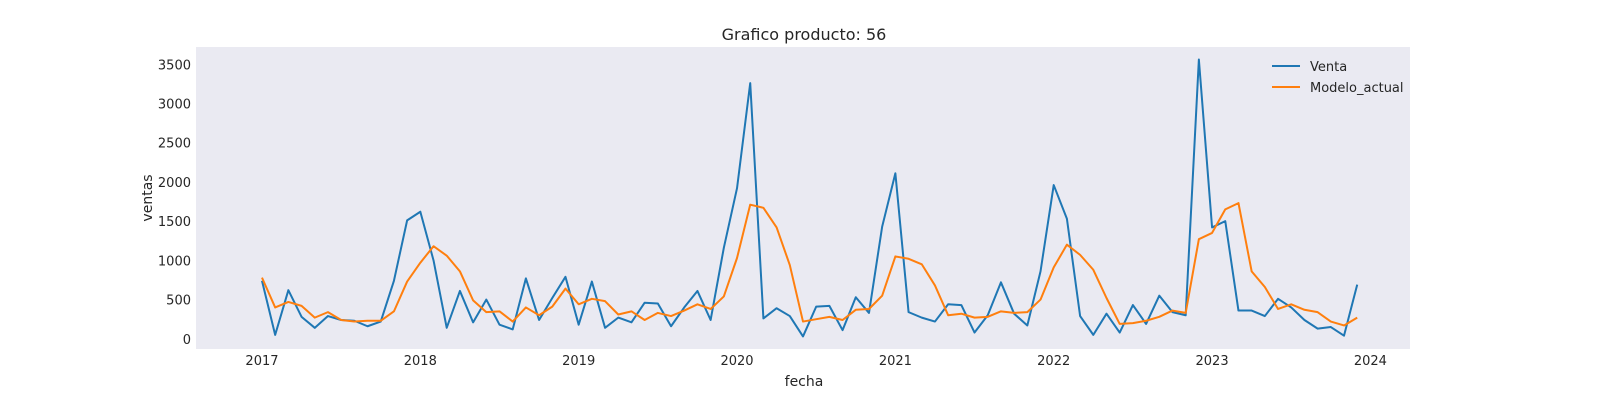 The image size is (1600, 400). What do you see at coordinates (174, 183) in the screenshot?
I see `y-tick-label: 2000` at bounding box center [174, 183].